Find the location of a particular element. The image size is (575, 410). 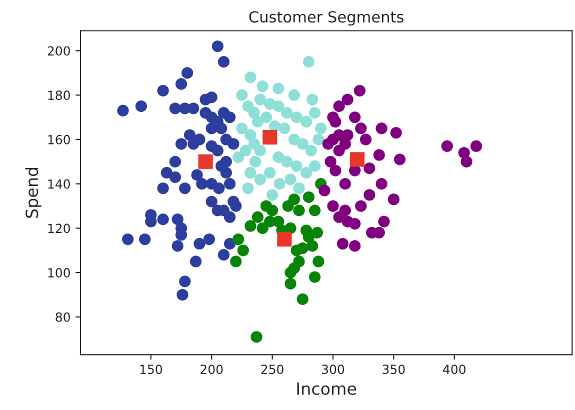

y-axis-title: Spend is located at coordinates (33, 193).